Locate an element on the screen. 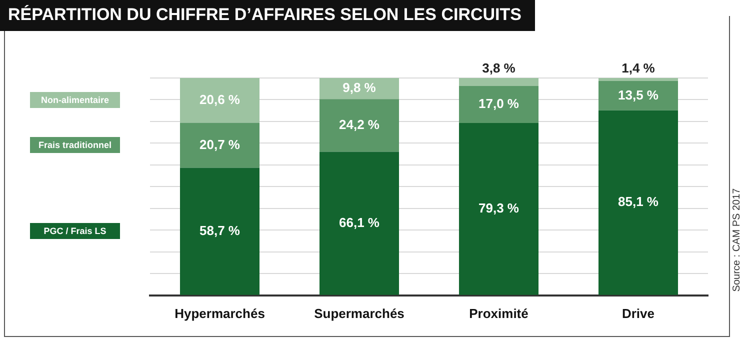 The height and width of the screenshot is (345, 750). data-label: 17,0 % is located at coordinates (499, 104).